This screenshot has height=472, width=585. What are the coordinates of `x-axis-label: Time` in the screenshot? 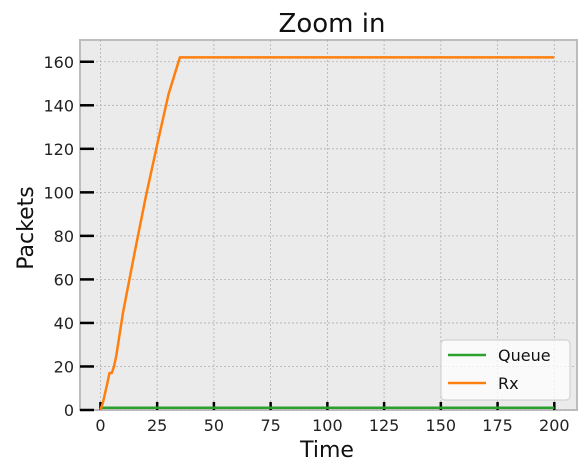 It's located at (326, 450).